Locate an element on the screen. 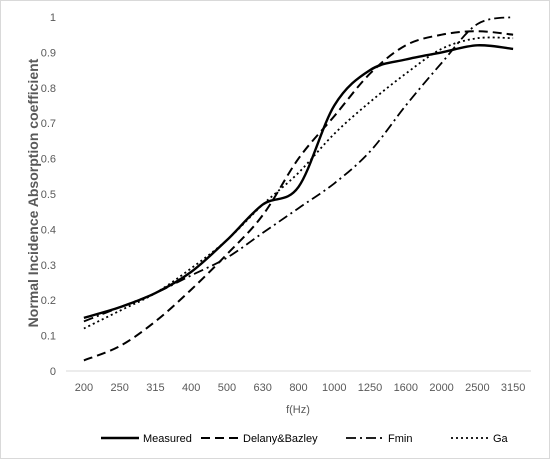 This screenshot has height=459, width=550. y-tick-label: 0.1 is located at coordinates (48, 337).